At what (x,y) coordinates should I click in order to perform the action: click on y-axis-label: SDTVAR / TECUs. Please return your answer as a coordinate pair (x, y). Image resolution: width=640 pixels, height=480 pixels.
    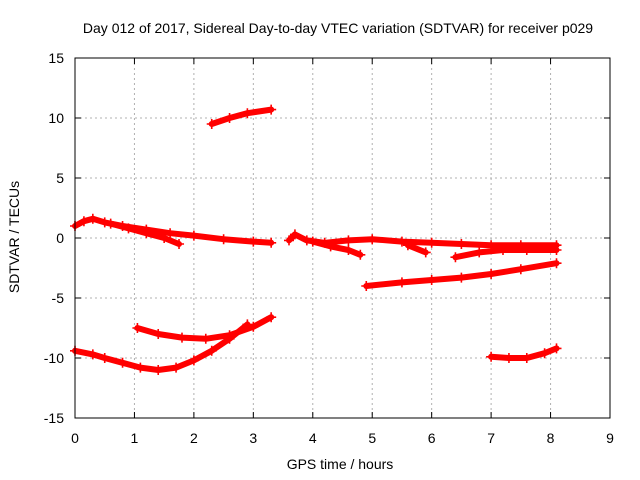
    Looking at the image, I should click on (14, 237).